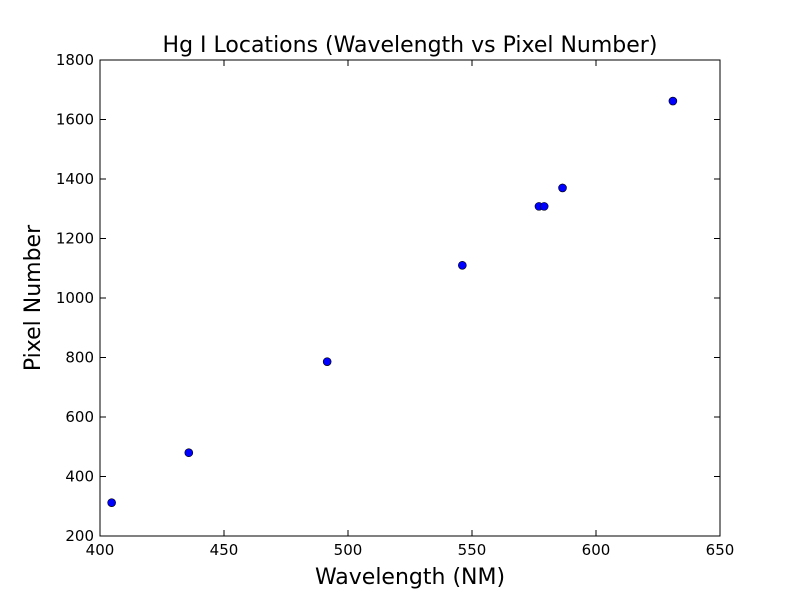 Image resolution: width=800 pixels, height=595 pixels. Describe the element at coordinates (79, 417) in the screenshot. I see `y-tick-label: 600` at that location.